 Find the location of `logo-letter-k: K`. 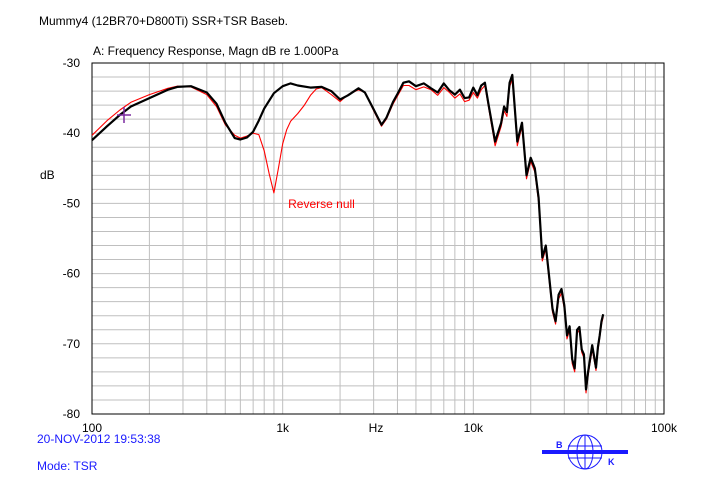

logo-letter-k: K is located at coordinates (611, 462).